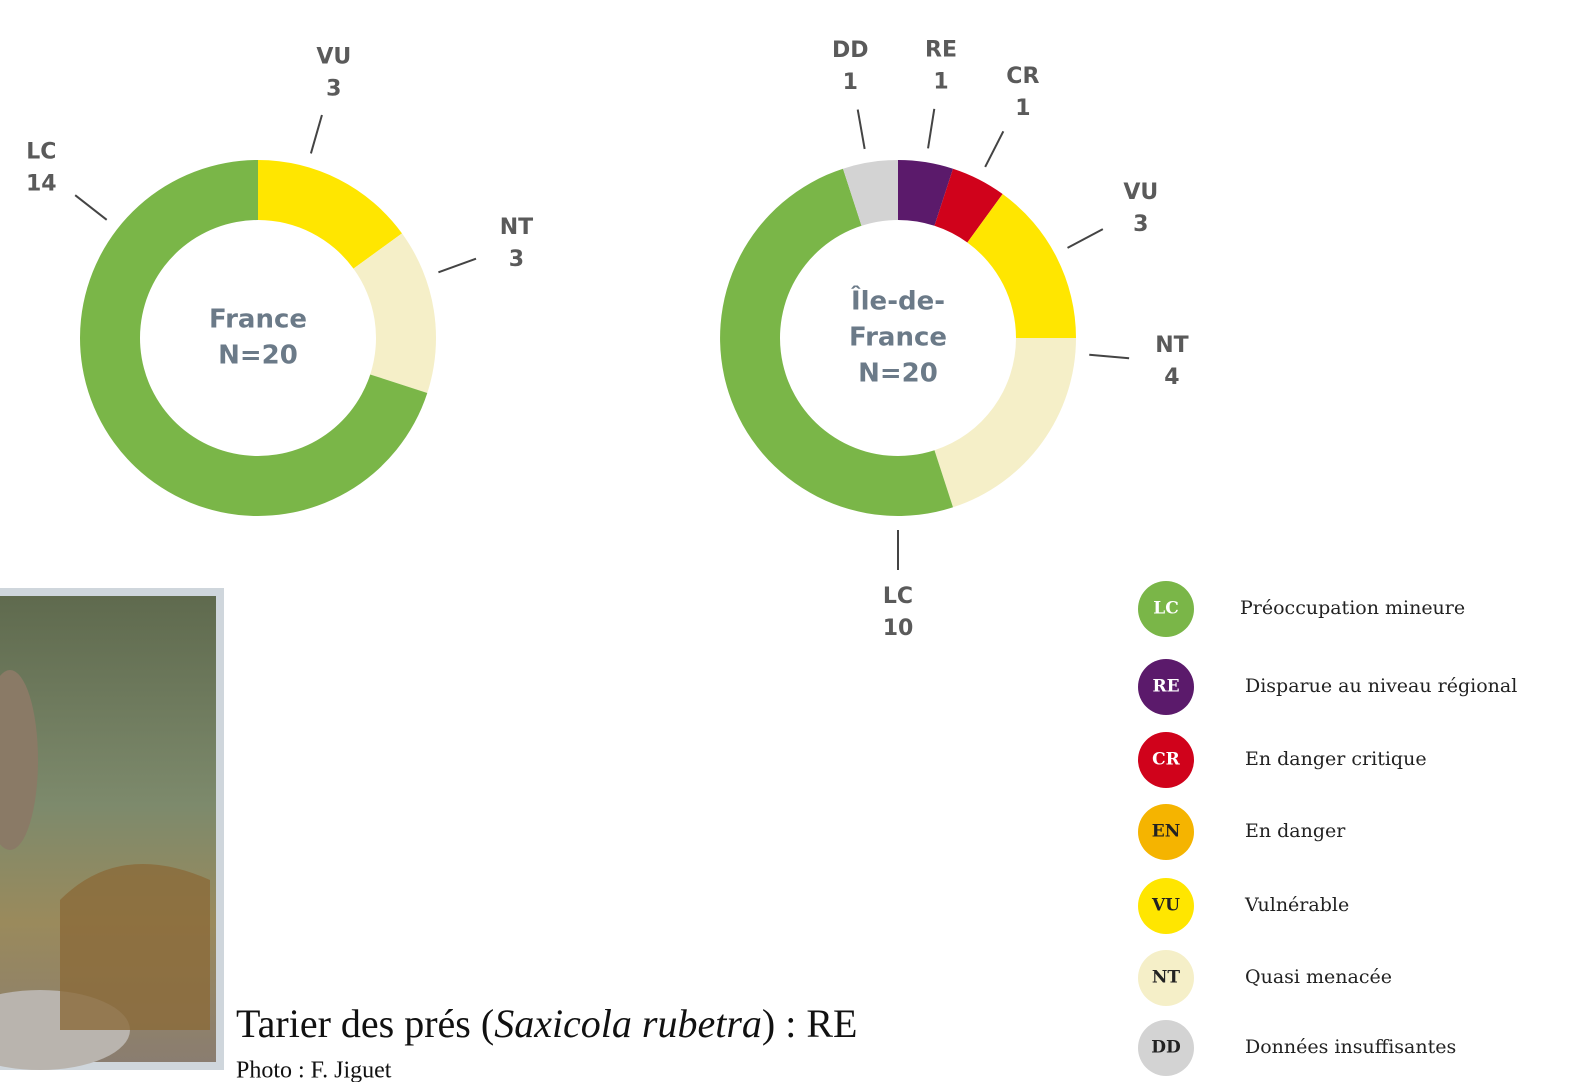 This screenshot has width=1583, height=1087. What do you see at coordinates (41, 184) in the screenshot?
I see `segment-value: 14` at bounding box center [41, 184].